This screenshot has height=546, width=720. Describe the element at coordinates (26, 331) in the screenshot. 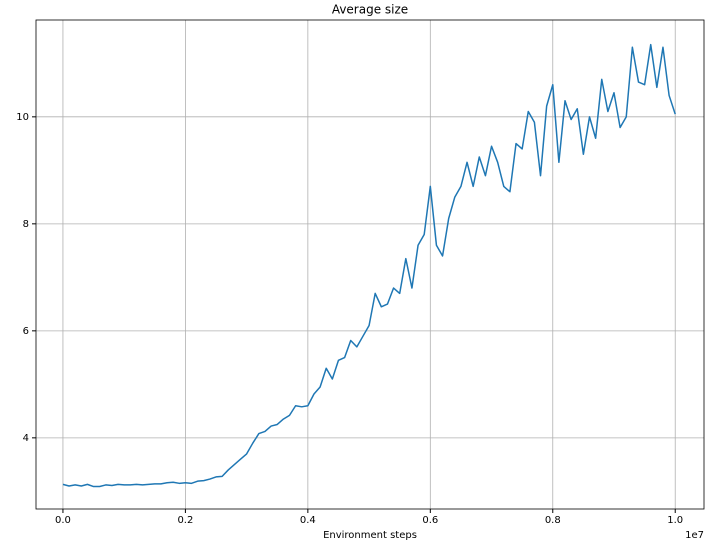

I see `y-tick-label: 6` at that location.